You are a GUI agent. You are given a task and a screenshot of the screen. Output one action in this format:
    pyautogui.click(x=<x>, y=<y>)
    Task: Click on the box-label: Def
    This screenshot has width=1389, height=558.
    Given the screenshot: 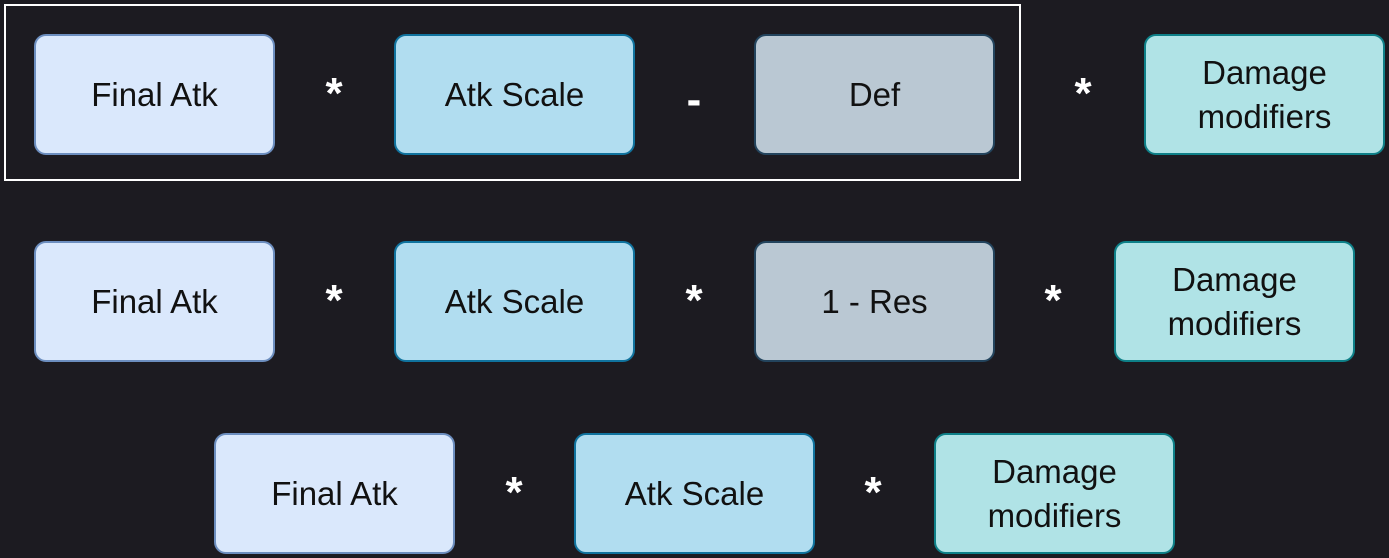 What is the action you would take?
    pyautogui.click(x=874, y=94)
    